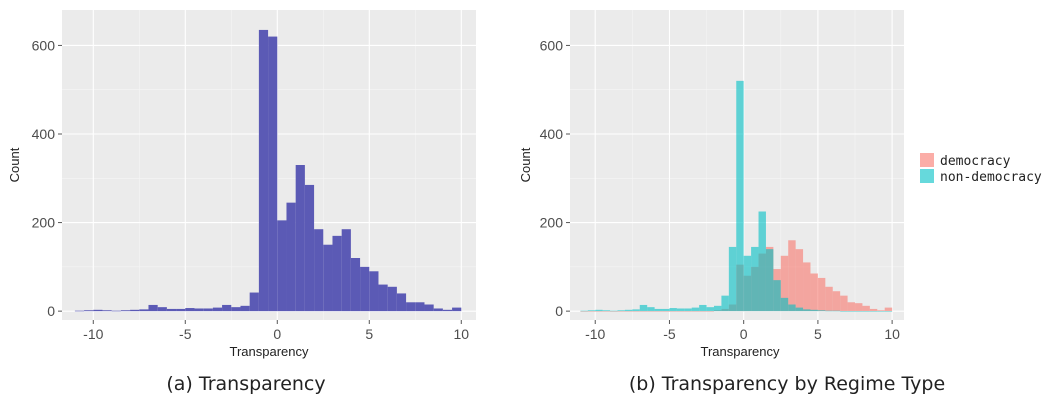  I want to click on y-tick-label: 400, so click(552, 134).